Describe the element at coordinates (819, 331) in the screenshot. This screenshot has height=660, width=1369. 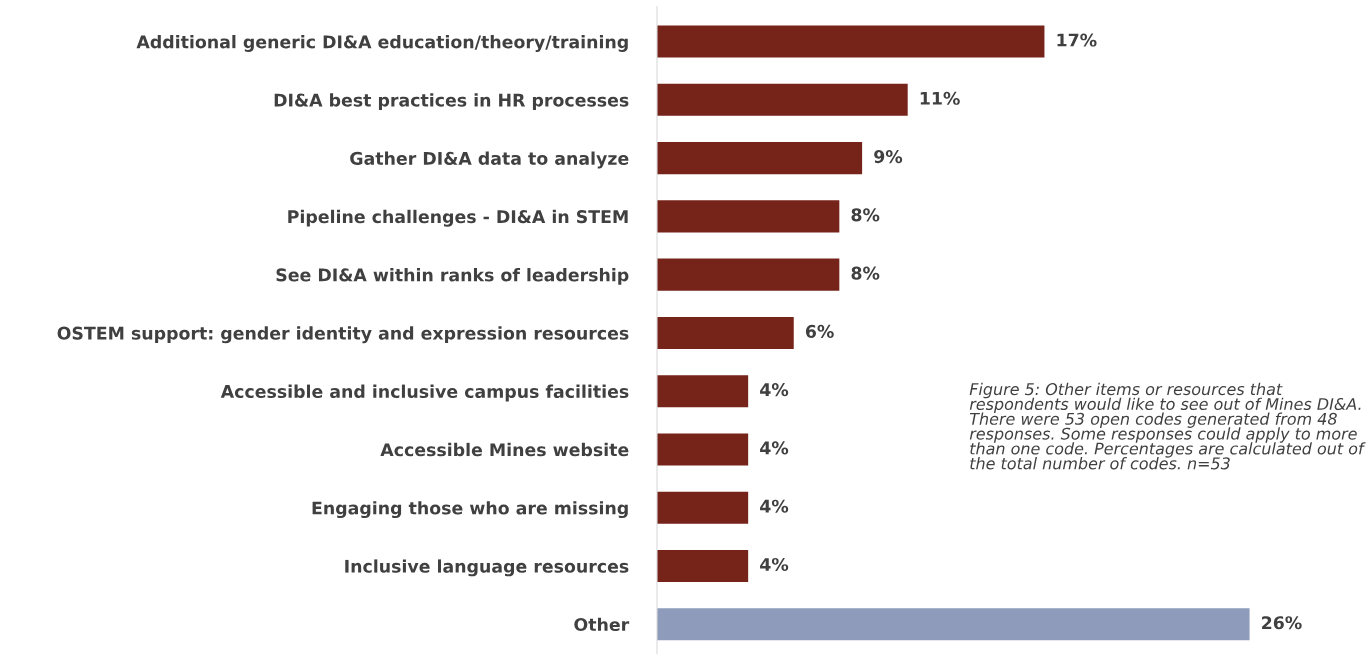
I see `data-label: 6%` at that location.